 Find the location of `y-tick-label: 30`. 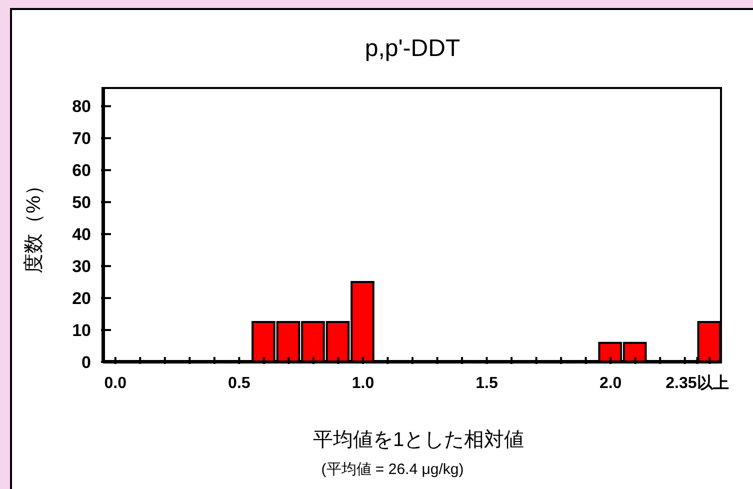

y-tick-label: 30 is located at coordinates (81, 266).